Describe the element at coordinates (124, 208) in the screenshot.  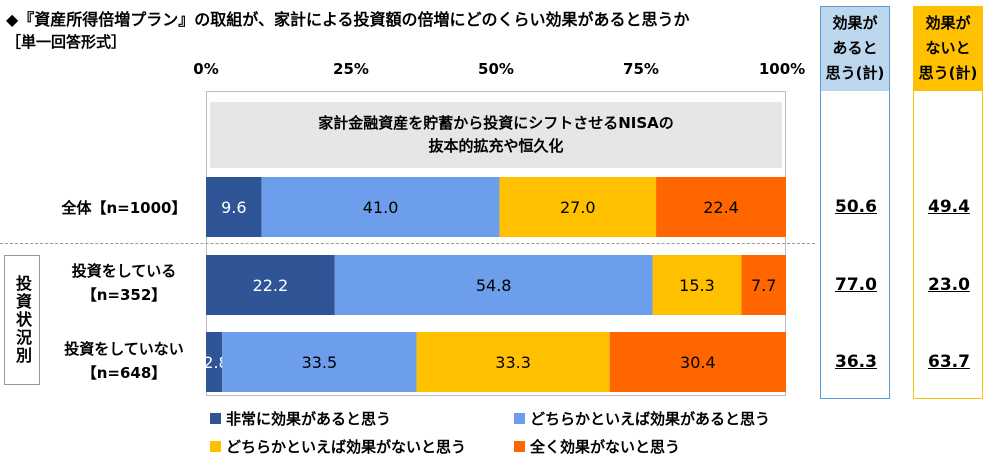
I see `row-label-total: 全体【n=1000】` at that location.